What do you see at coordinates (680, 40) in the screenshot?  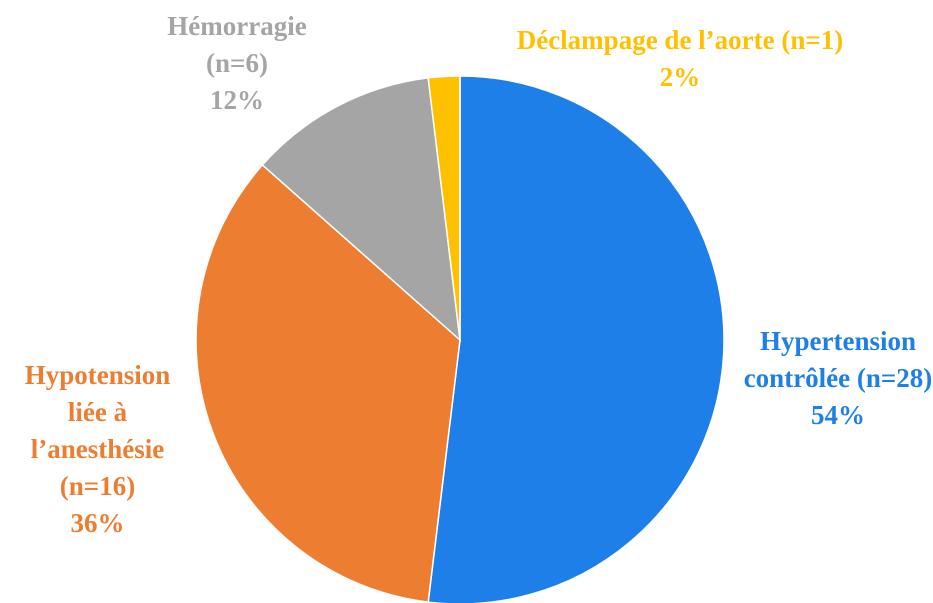 I see `category-label: Déclampage de l’aorte (n=1)` at bounding box center [680, 40].